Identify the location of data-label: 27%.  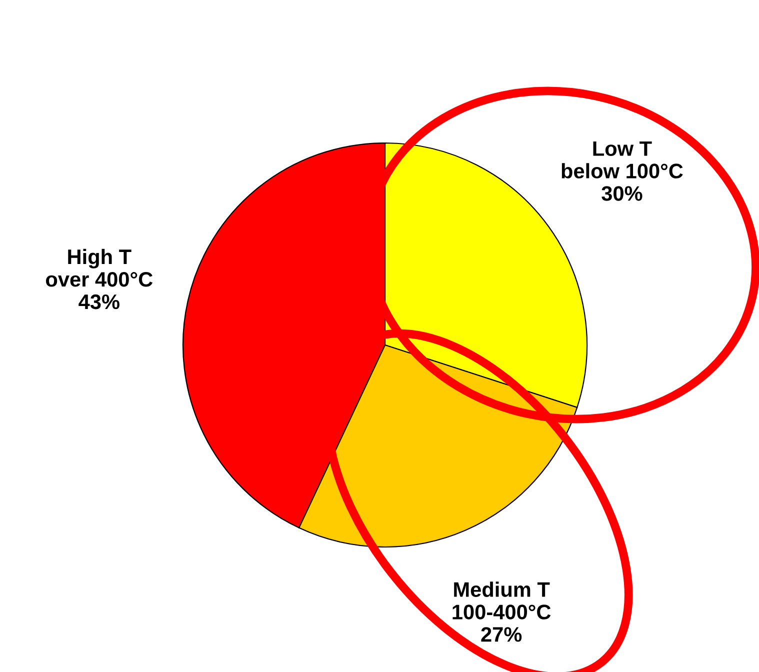
(501, 634).